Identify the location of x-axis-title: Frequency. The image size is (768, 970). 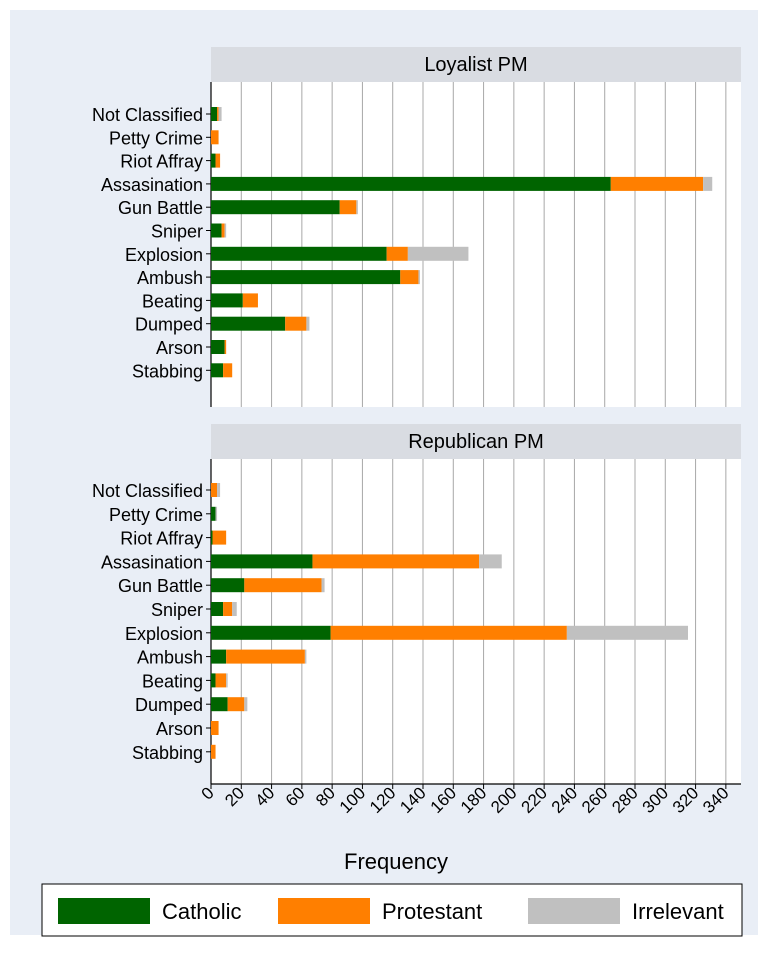
(396, 861).